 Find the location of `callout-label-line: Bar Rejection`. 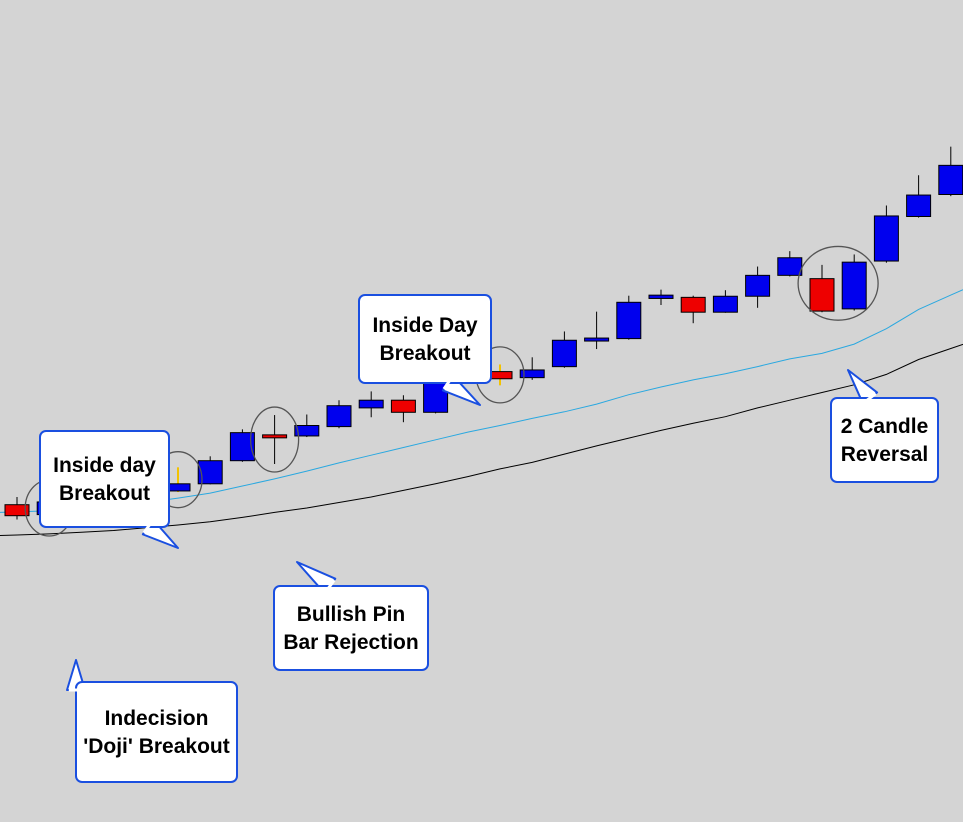

callout-label-line: Bar Rejection is located at coordinates (350, 642).